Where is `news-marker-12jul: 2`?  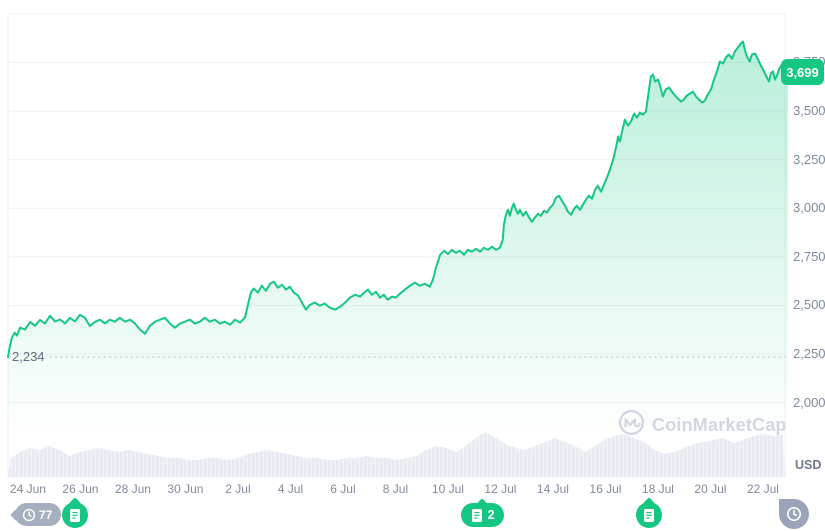 news-marker-12jul: 2 is located at coordinates (482, 515).